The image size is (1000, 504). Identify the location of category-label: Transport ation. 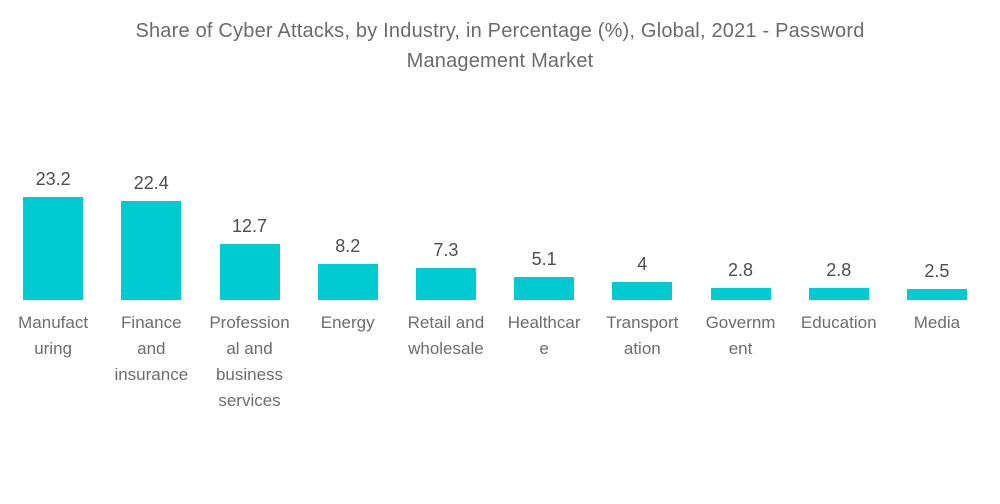
(642, 335).